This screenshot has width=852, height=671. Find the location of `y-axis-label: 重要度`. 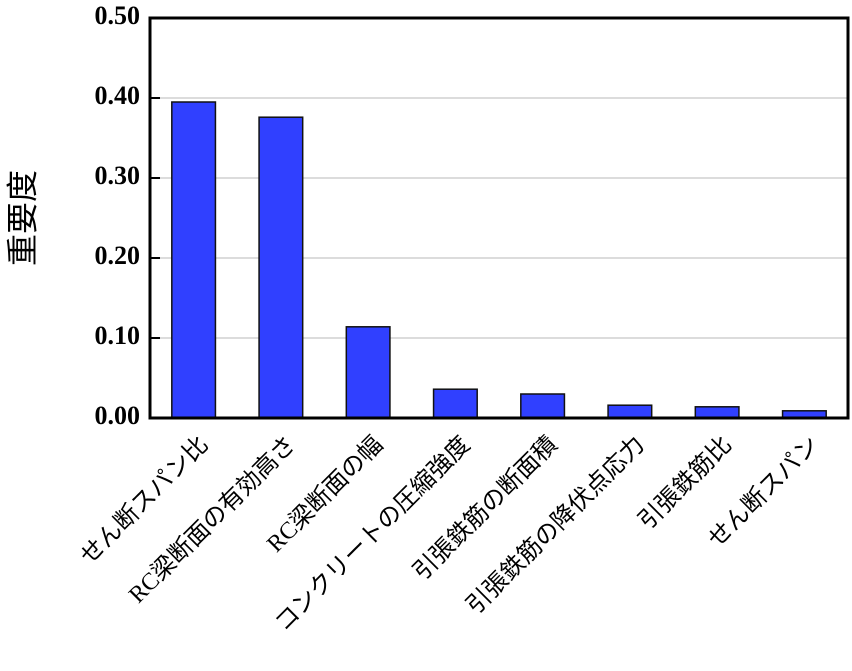

y-axis-label: 重要度 is located at coordinates (22, 218).